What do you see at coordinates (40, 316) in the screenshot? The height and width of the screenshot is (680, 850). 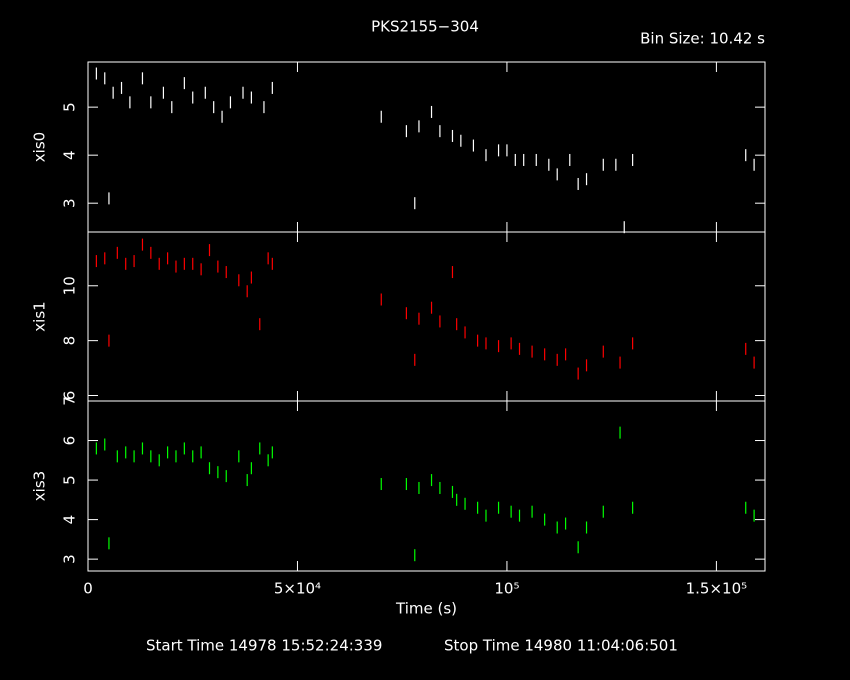 I see `y-axis-label: xis1` at bounding box center [40, 316].